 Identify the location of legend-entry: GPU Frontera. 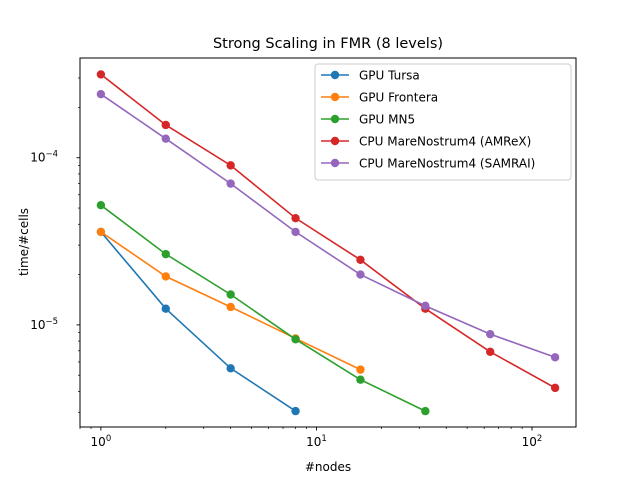
(379, 98).